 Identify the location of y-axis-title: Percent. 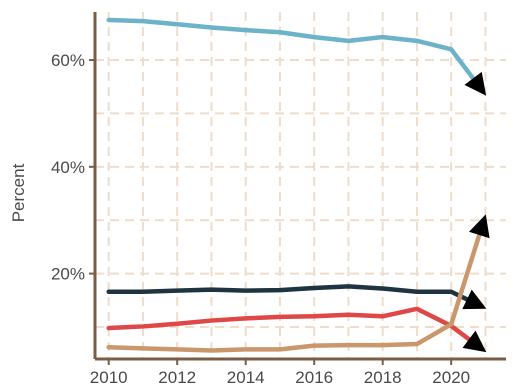
(18, 192).